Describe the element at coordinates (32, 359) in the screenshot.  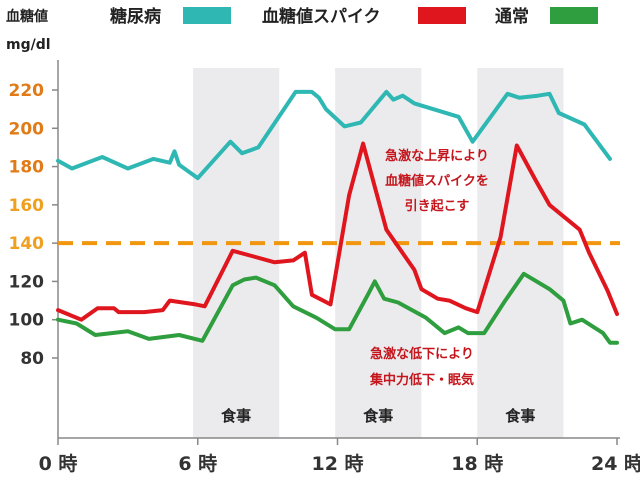
I see `y-tick-label: 80` at that location.